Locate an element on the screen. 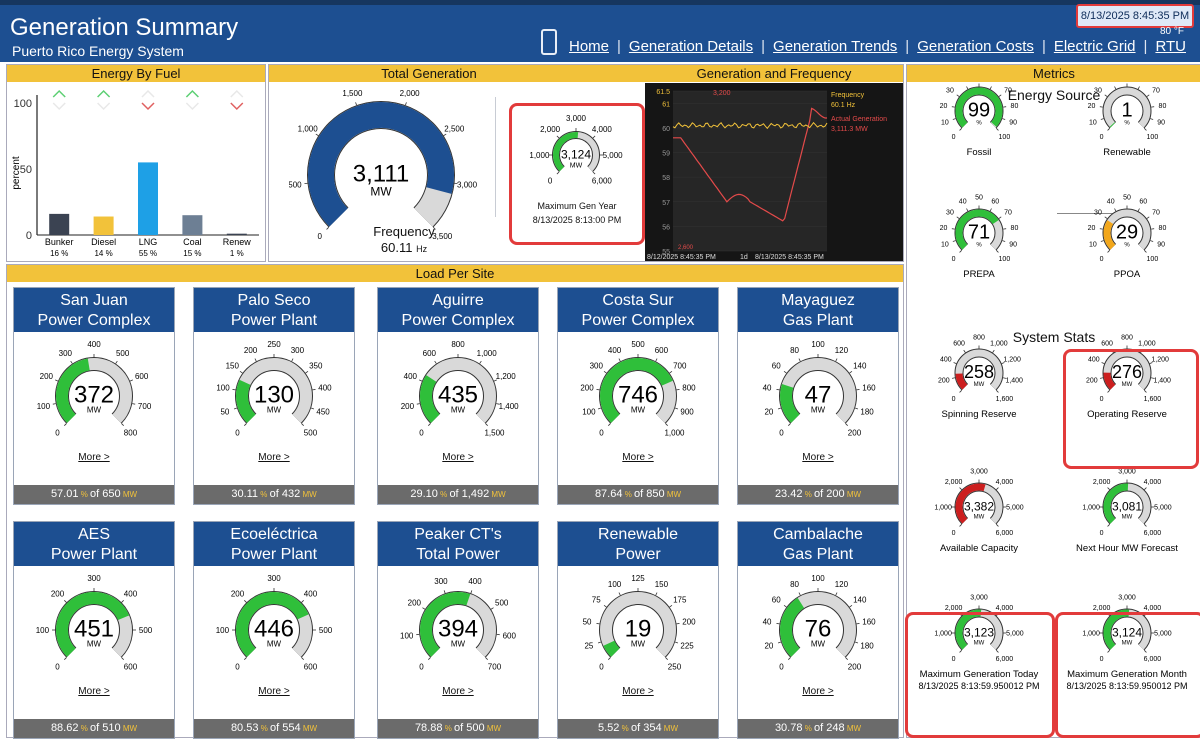 This screenshot has width=1200, height=739. y-axis-label: percent is located at coordinates (16, 173).